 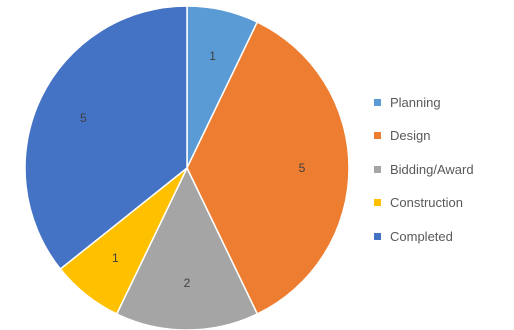 I want to click on legend-item-design: Design, so click(x=424, y=136).